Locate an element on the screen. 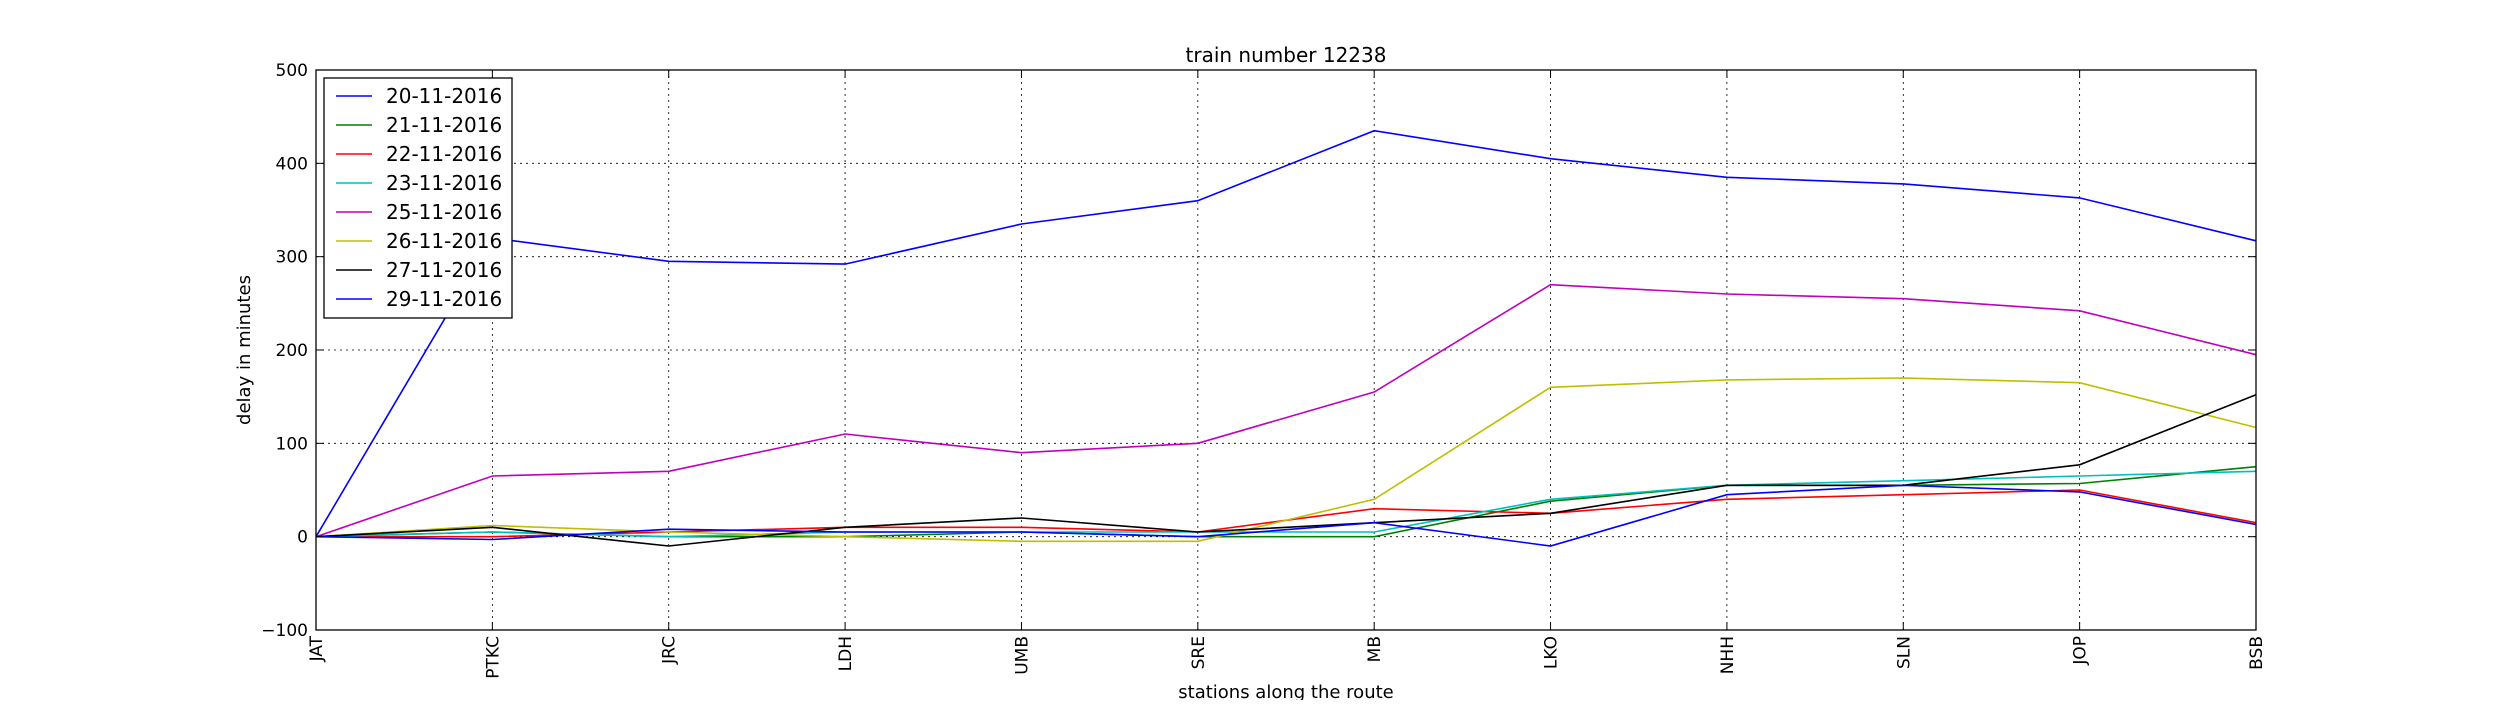 The width and height of the screenshot is (2500, 705). x-tick-label: JOP is located at coordinates (2081, 651).